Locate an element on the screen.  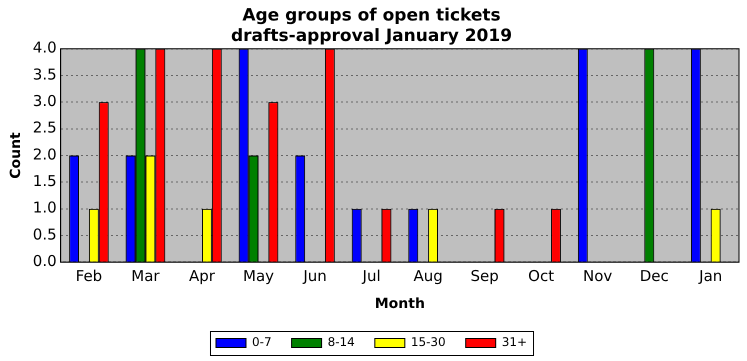
x-tick-label: Dec is located at coordinates (654, 276).